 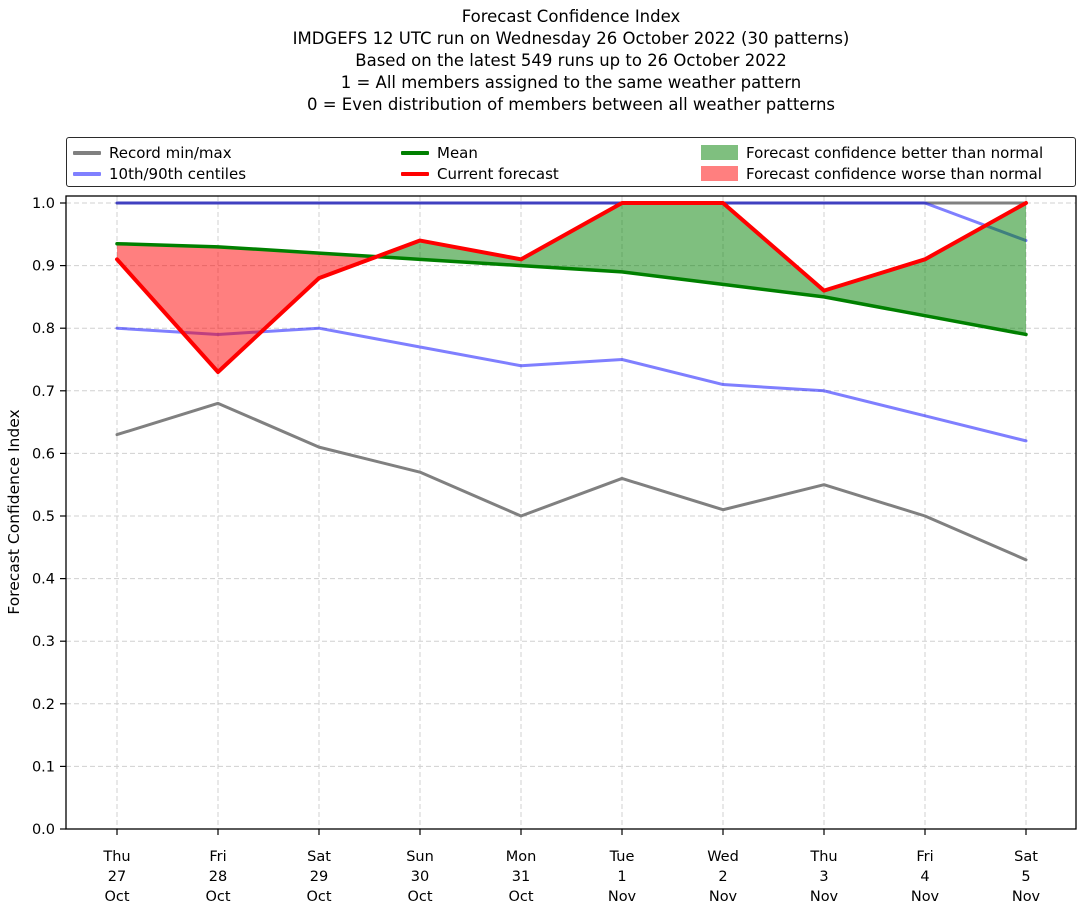 I want to click on legend-column: Record min/max 10th/90th centiles, so click(x=159, y=163).